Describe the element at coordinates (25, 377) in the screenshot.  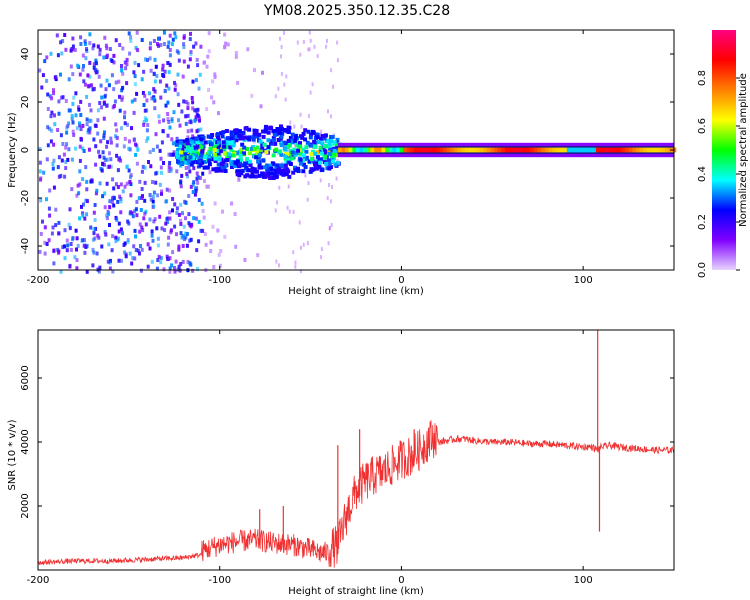
I see `y-tick-label: 6000` at that location.